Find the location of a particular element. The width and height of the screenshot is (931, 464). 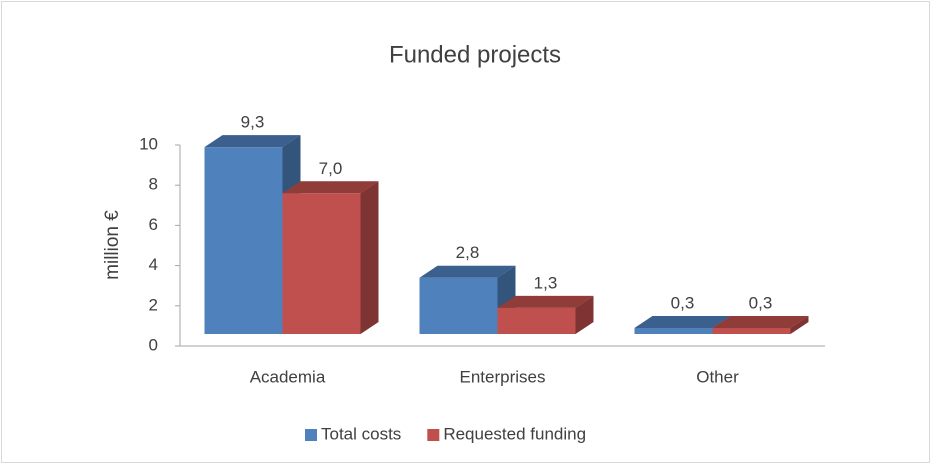

y-tick-label: 4 is located at coordinates (153, 264).